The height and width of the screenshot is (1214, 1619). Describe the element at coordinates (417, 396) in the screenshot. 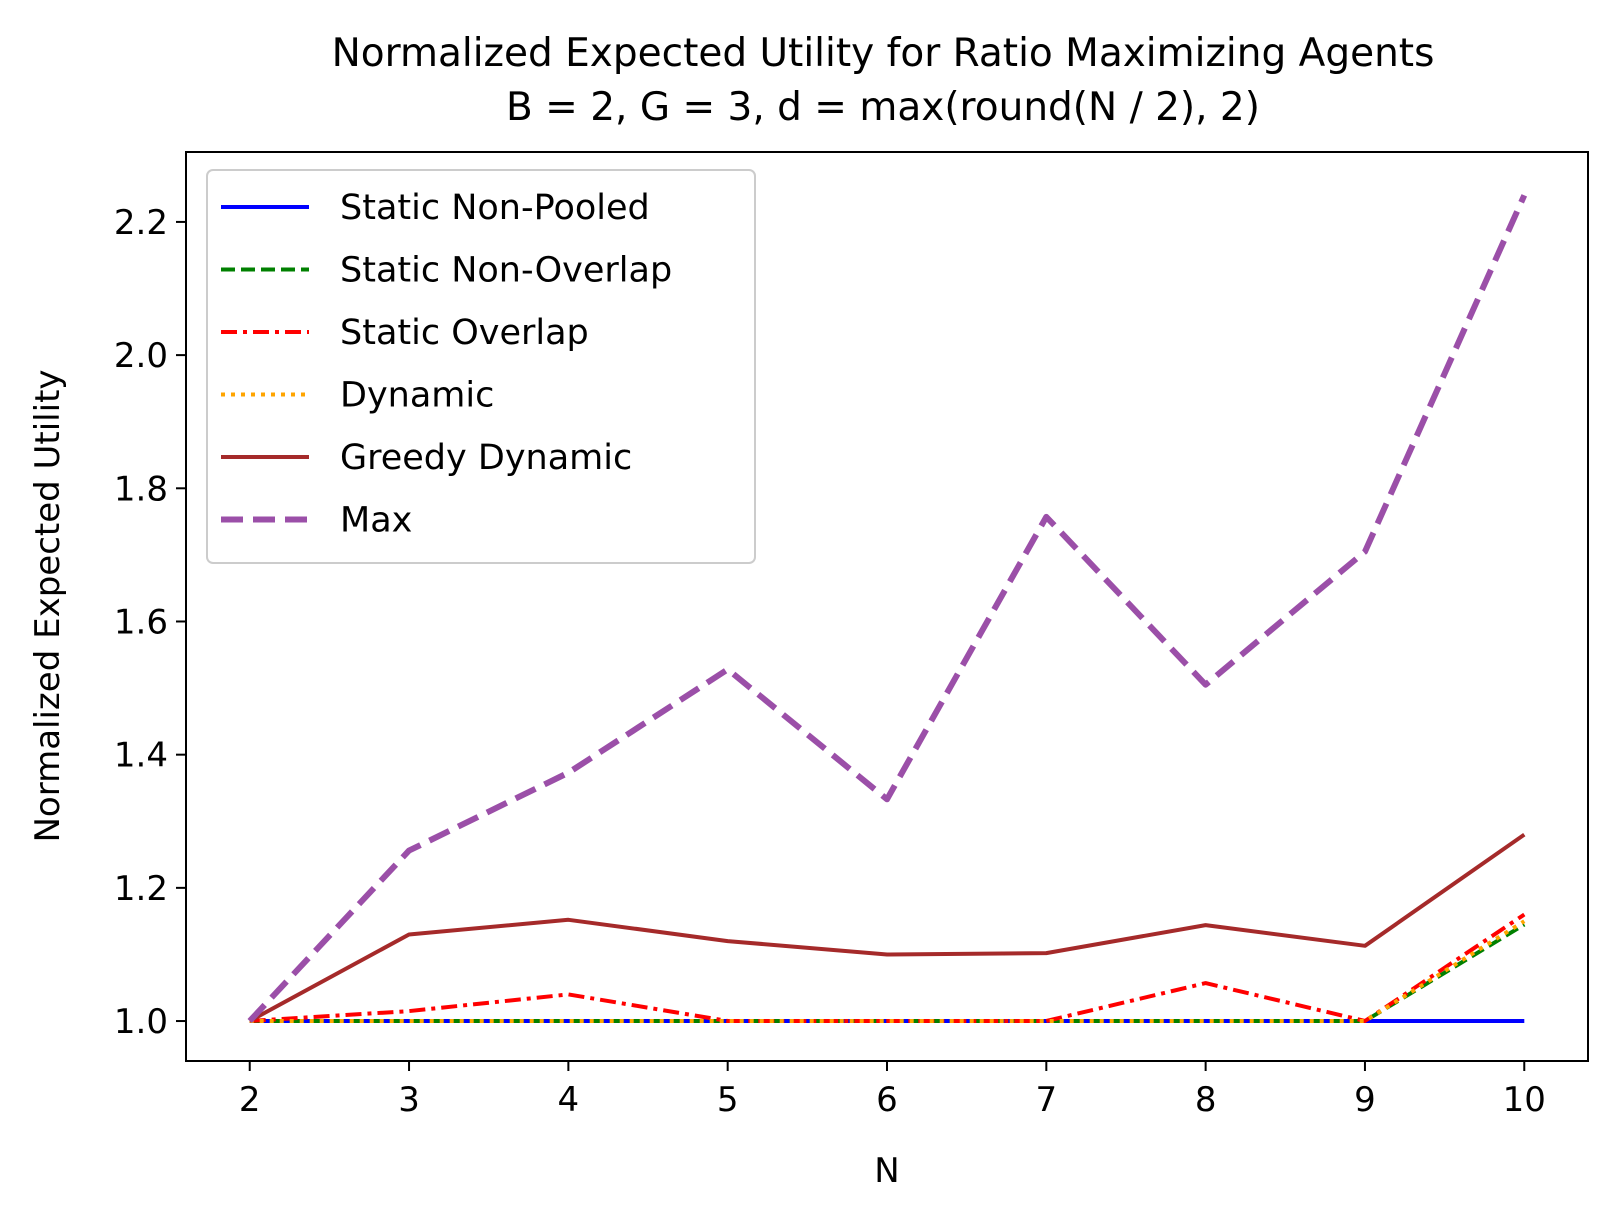

I see `legend-label-3: Dynamic` at that location.